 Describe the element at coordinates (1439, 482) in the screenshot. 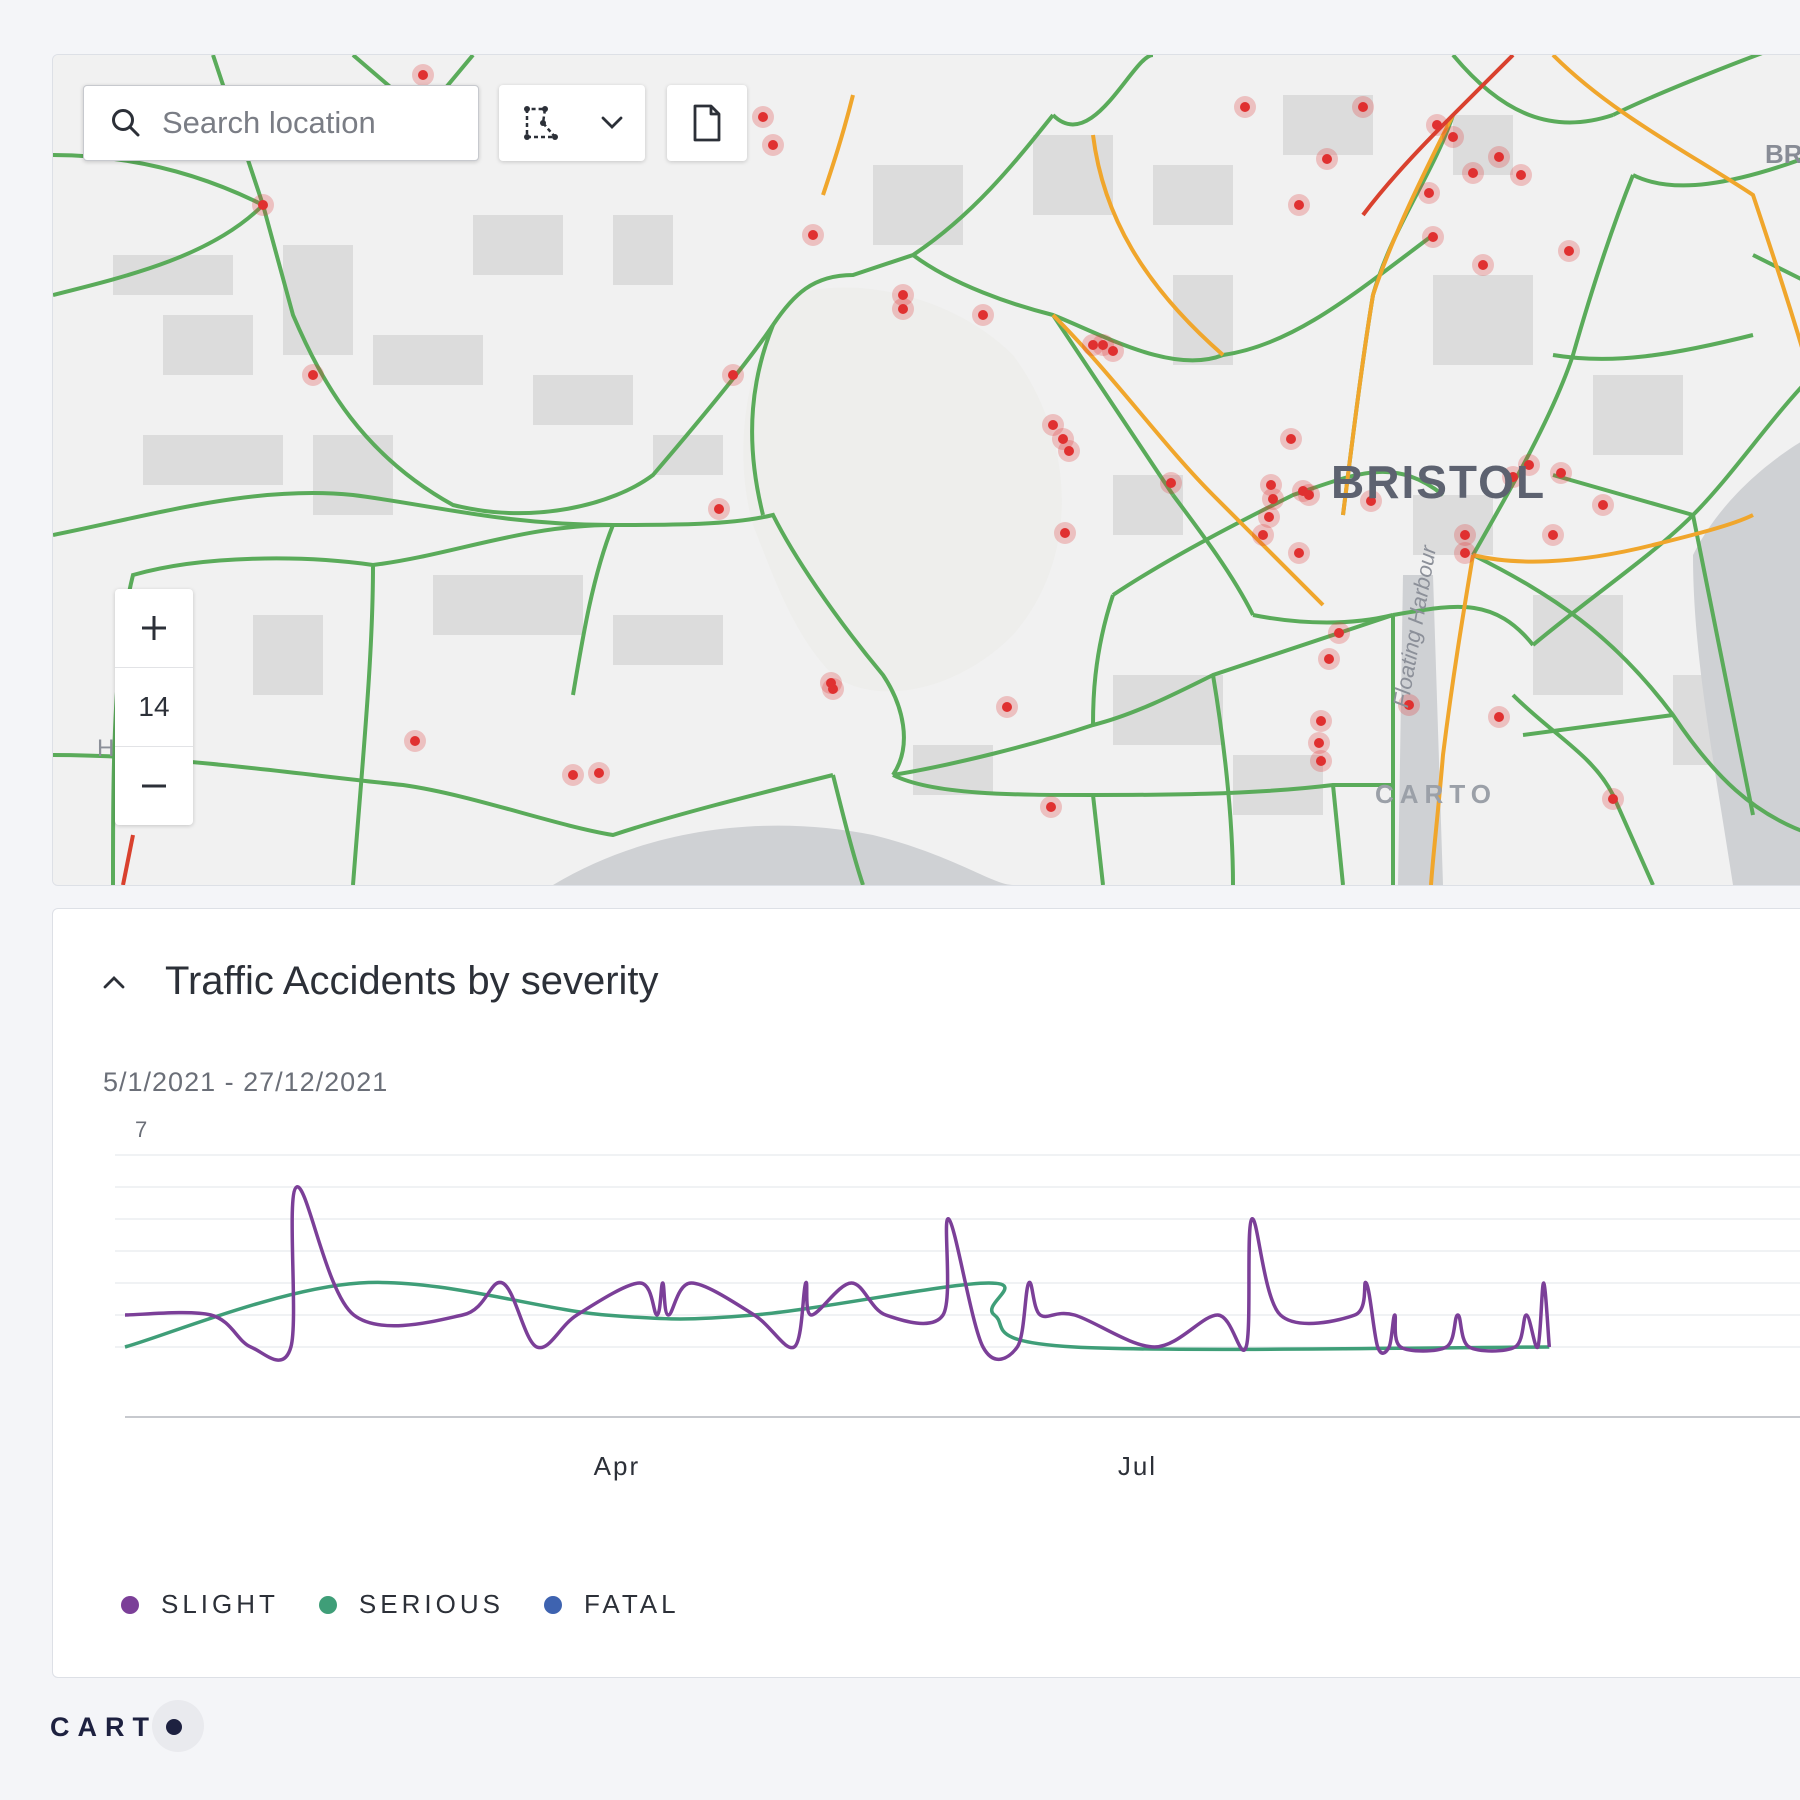

I see `city-label: BRISTOL` at that location.